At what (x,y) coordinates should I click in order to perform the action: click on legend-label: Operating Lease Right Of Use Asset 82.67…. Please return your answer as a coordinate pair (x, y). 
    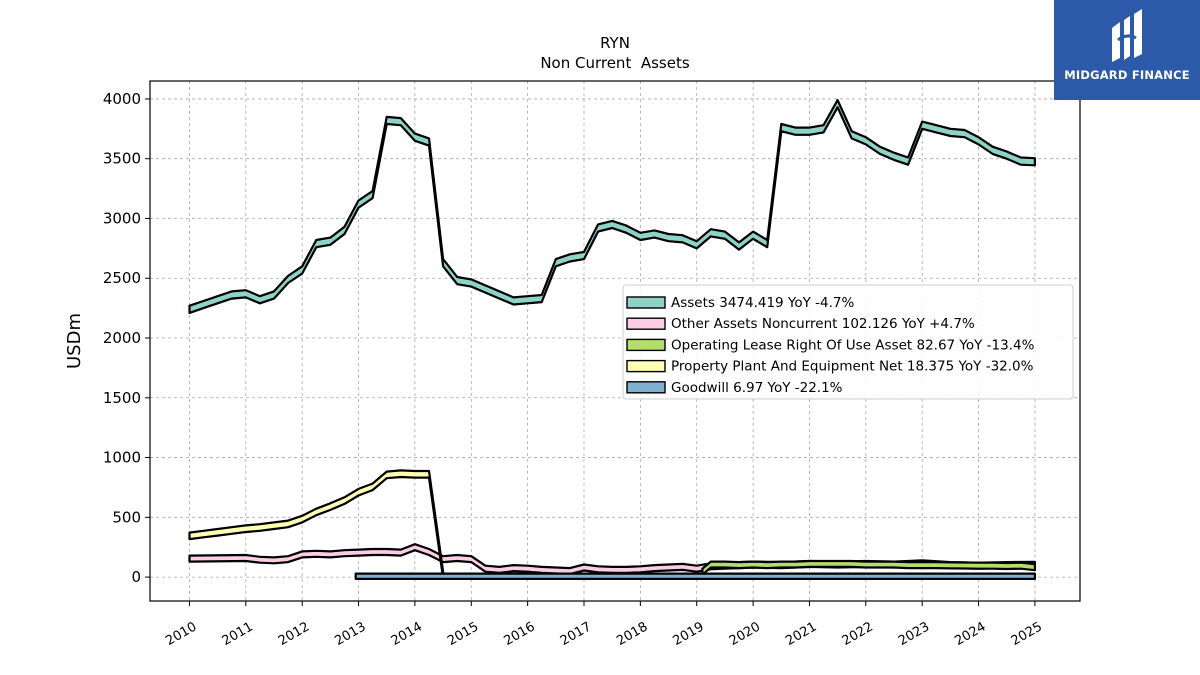
    Looking at the image, I should click on (853, 345).